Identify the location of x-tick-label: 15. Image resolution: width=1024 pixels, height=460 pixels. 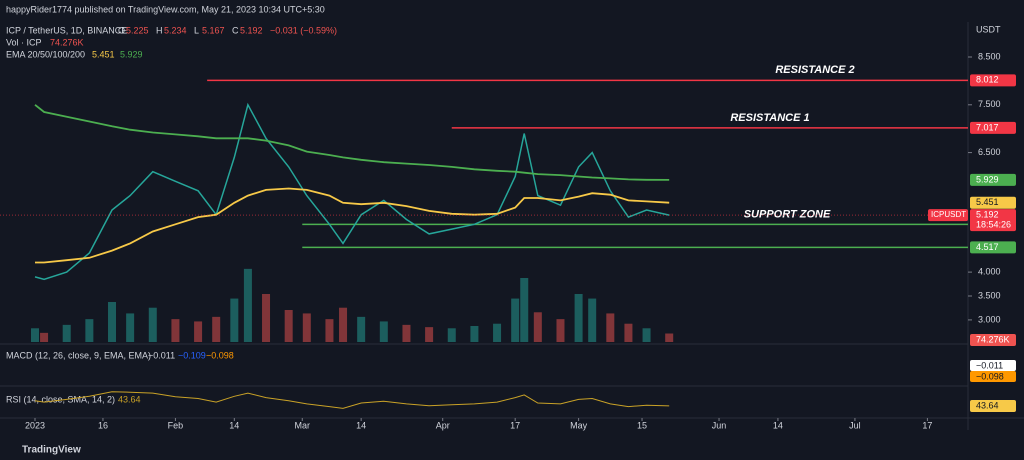
(642, 425).